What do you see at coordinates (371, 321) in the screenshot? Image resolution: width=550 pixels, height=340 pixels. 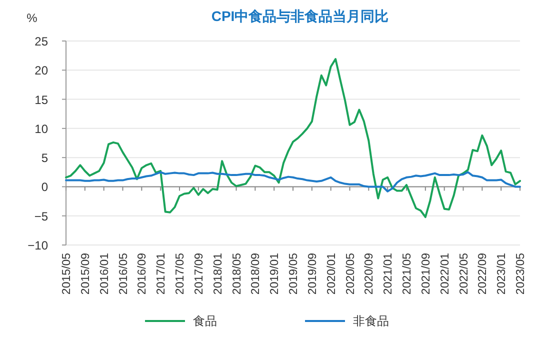 I see `legend-label: 非食品` at bounding box center [371, 321].